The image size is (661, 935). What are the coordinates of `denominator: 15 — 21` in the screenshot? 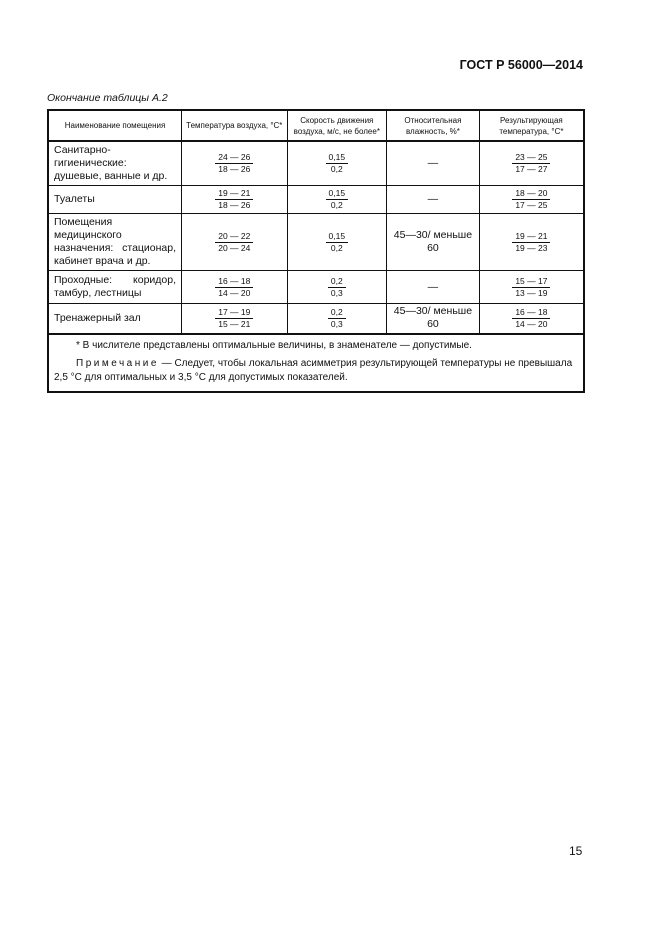 It's located at (234, 323).